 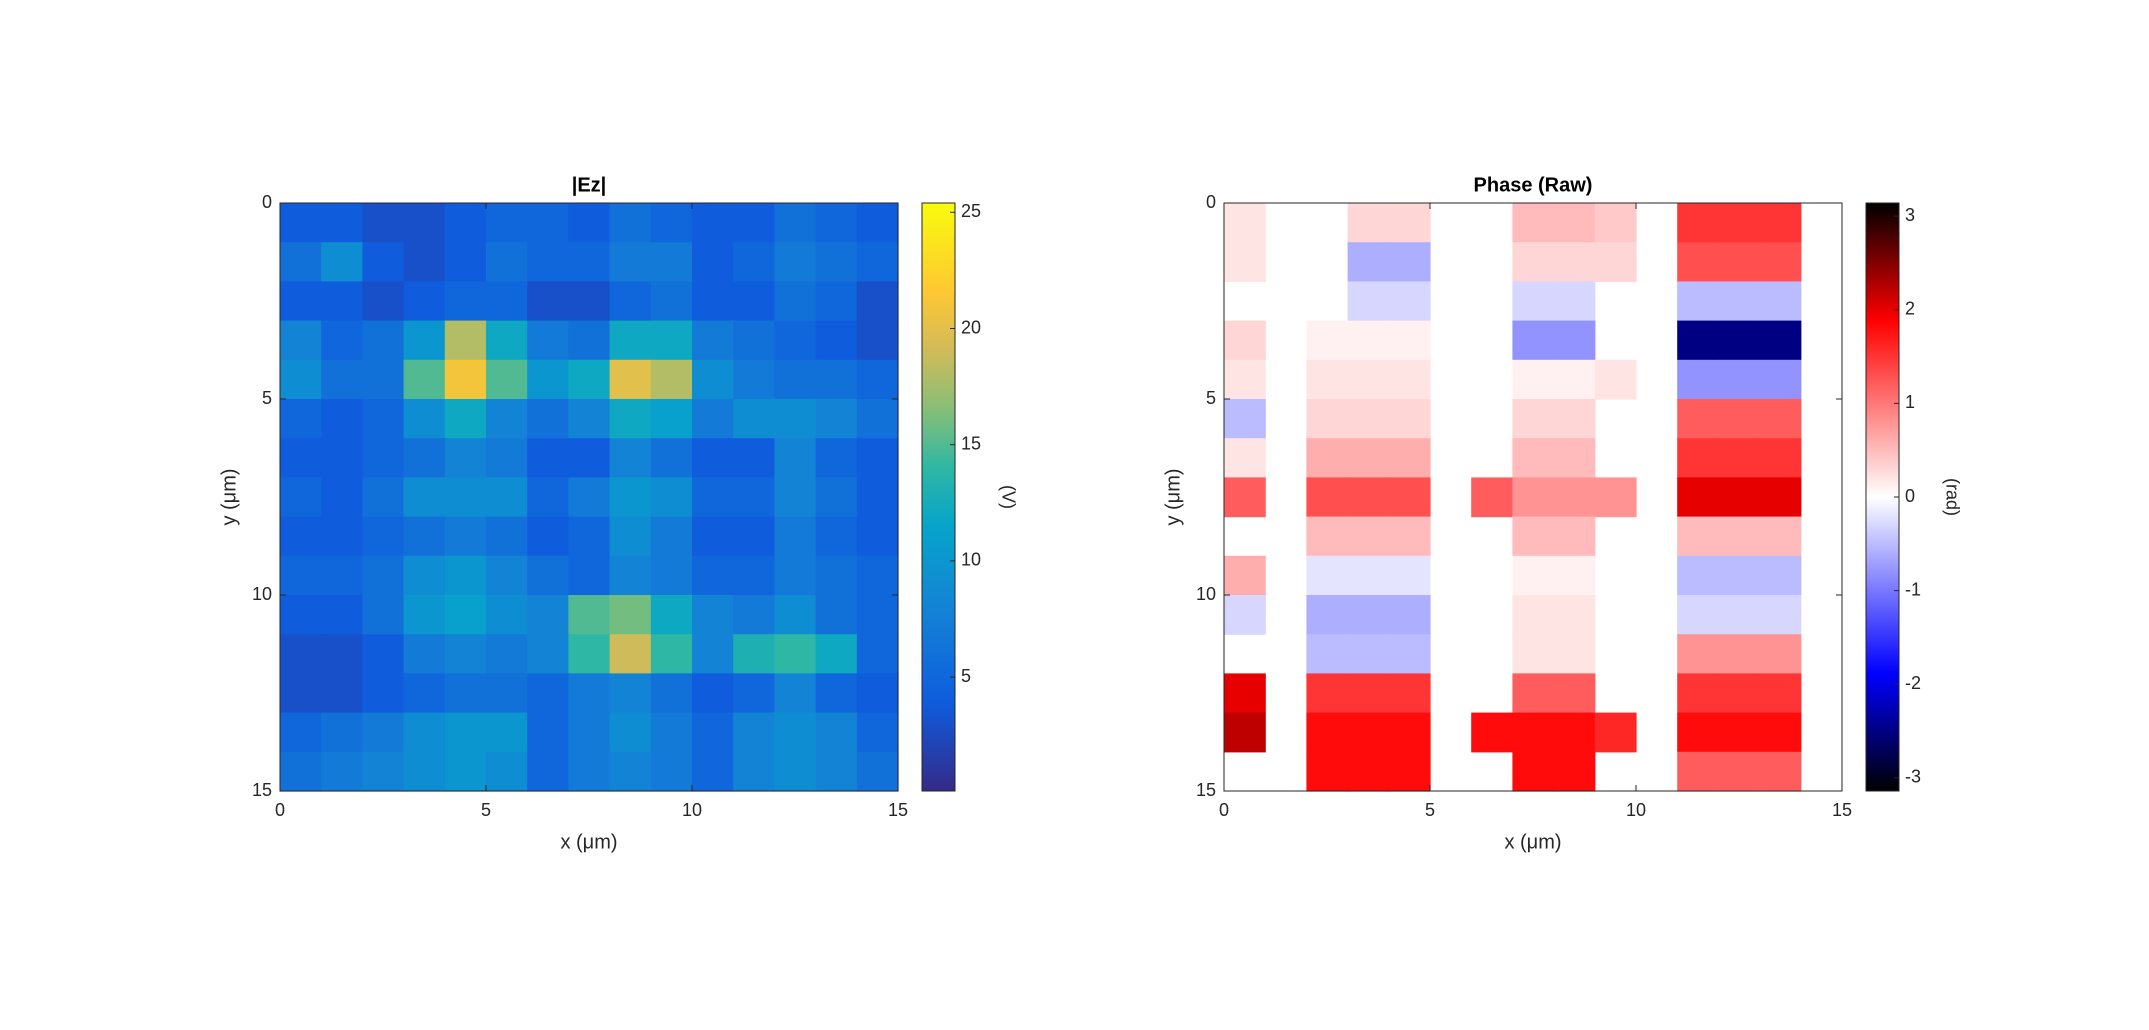 What do you see at coordinates (966, 676) in the screenshot?
I see `colorbar-tick-label: 5` at bounding box center [966, 676].